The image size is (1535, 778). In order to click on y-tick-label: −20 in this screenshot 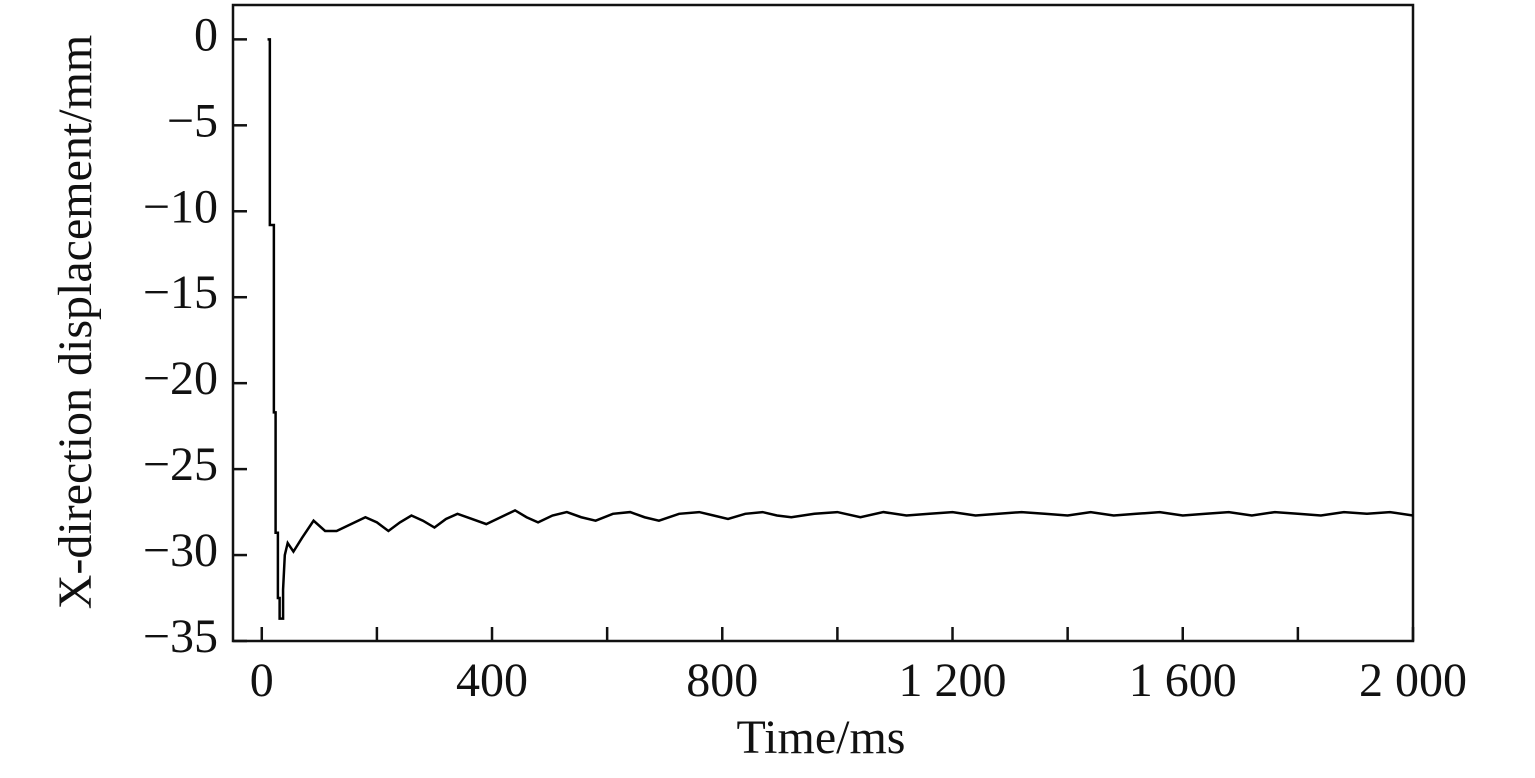, I will do `click(180, 378)`.